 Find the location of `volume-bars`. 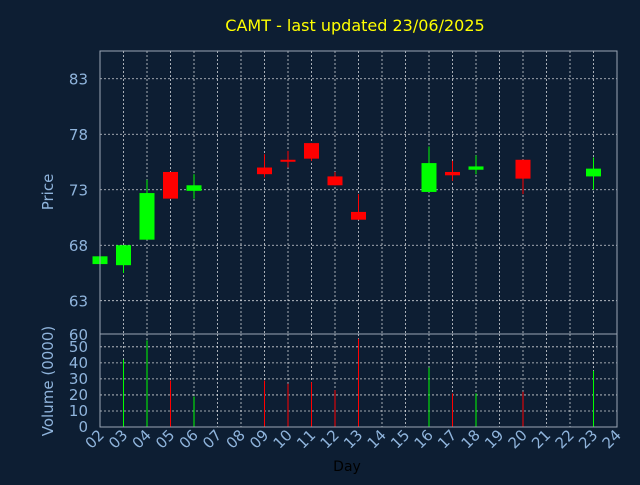

volume-bars is located at coordinates (358, 382).